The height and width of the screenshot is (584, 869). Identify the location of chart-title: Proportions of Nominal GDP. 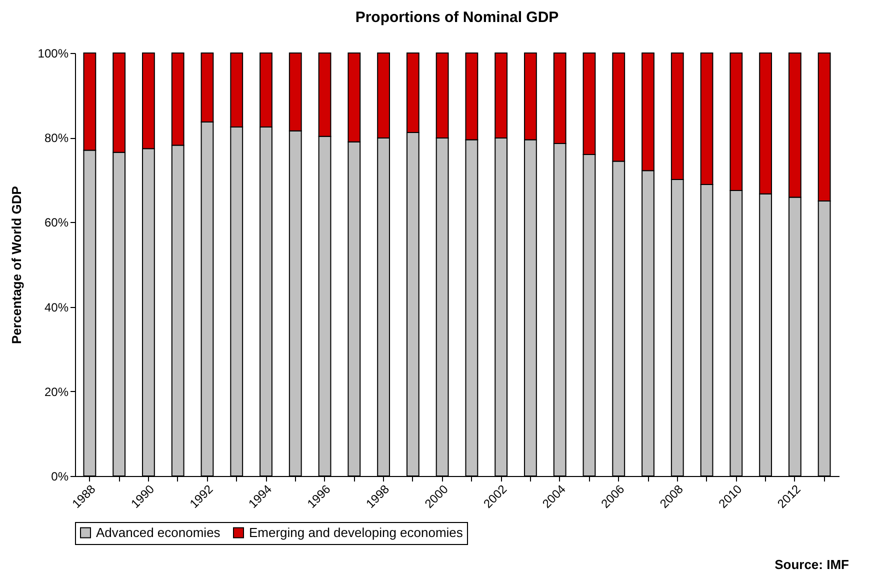
(457, 17).